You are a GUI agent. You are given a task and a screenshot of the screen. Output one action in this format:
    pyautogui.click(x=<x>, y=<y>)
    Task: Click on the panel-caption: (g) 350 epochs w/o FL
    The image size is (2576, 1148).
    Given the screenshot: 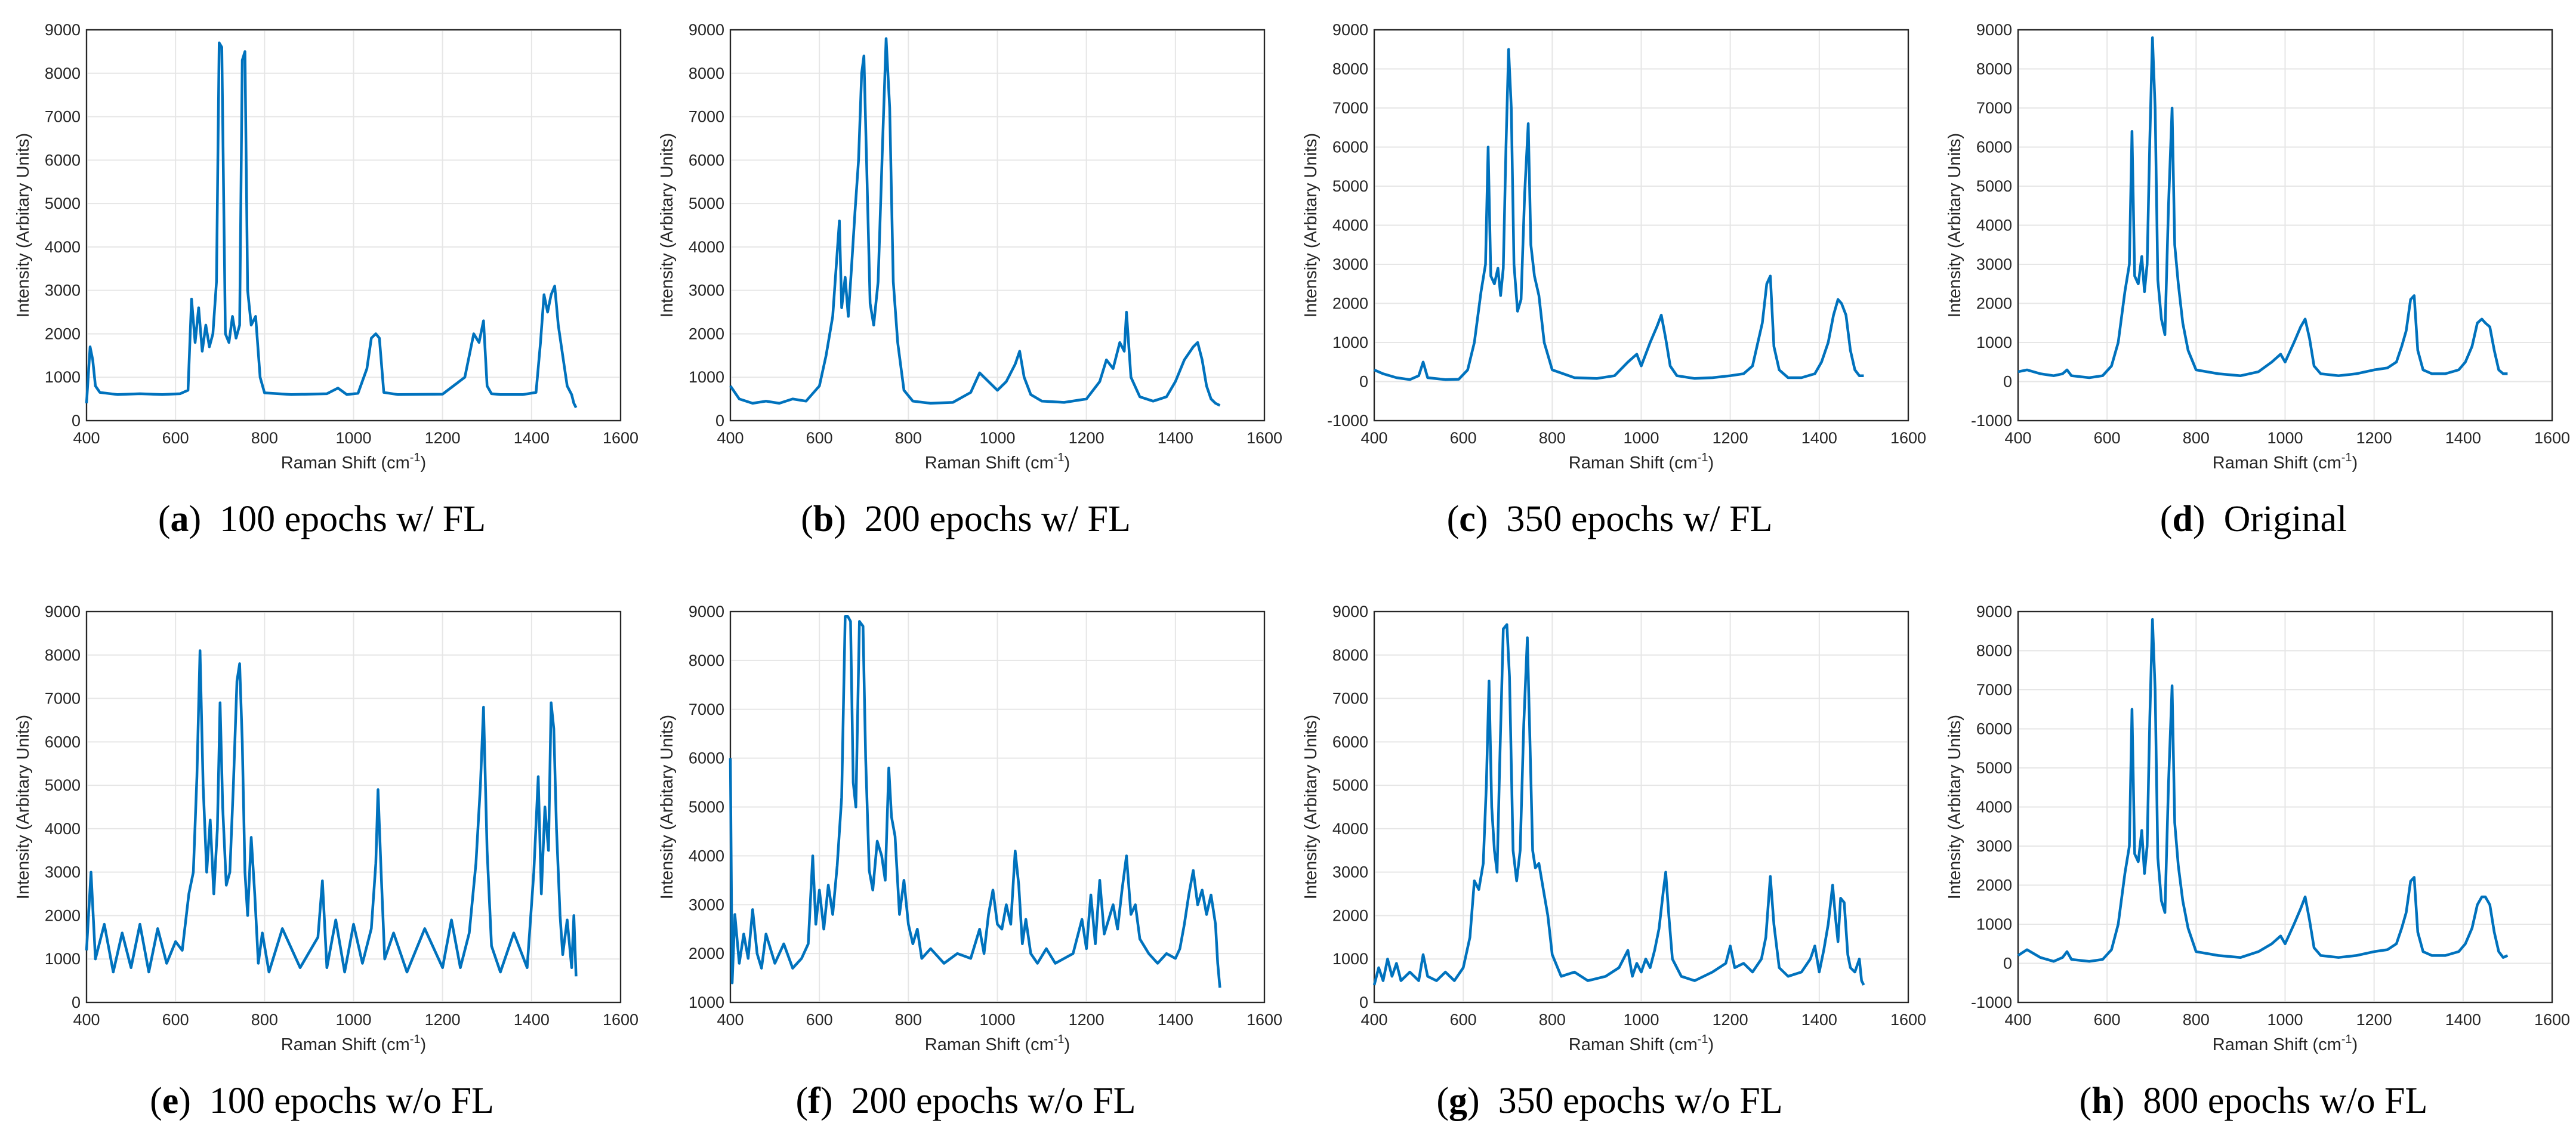 What is the action you would take?
    pyautogui.click(x=1609, y=1101)
    